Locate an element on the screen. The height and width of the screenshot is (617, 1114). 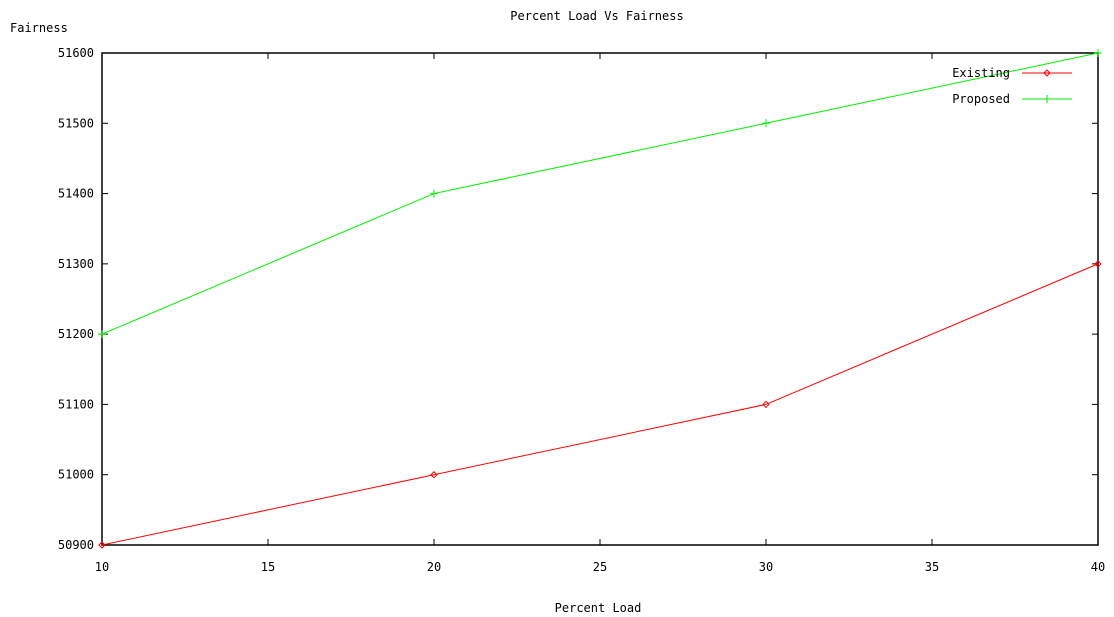
legend-label-proposed: Proposed is located at coordinates (981, 99).